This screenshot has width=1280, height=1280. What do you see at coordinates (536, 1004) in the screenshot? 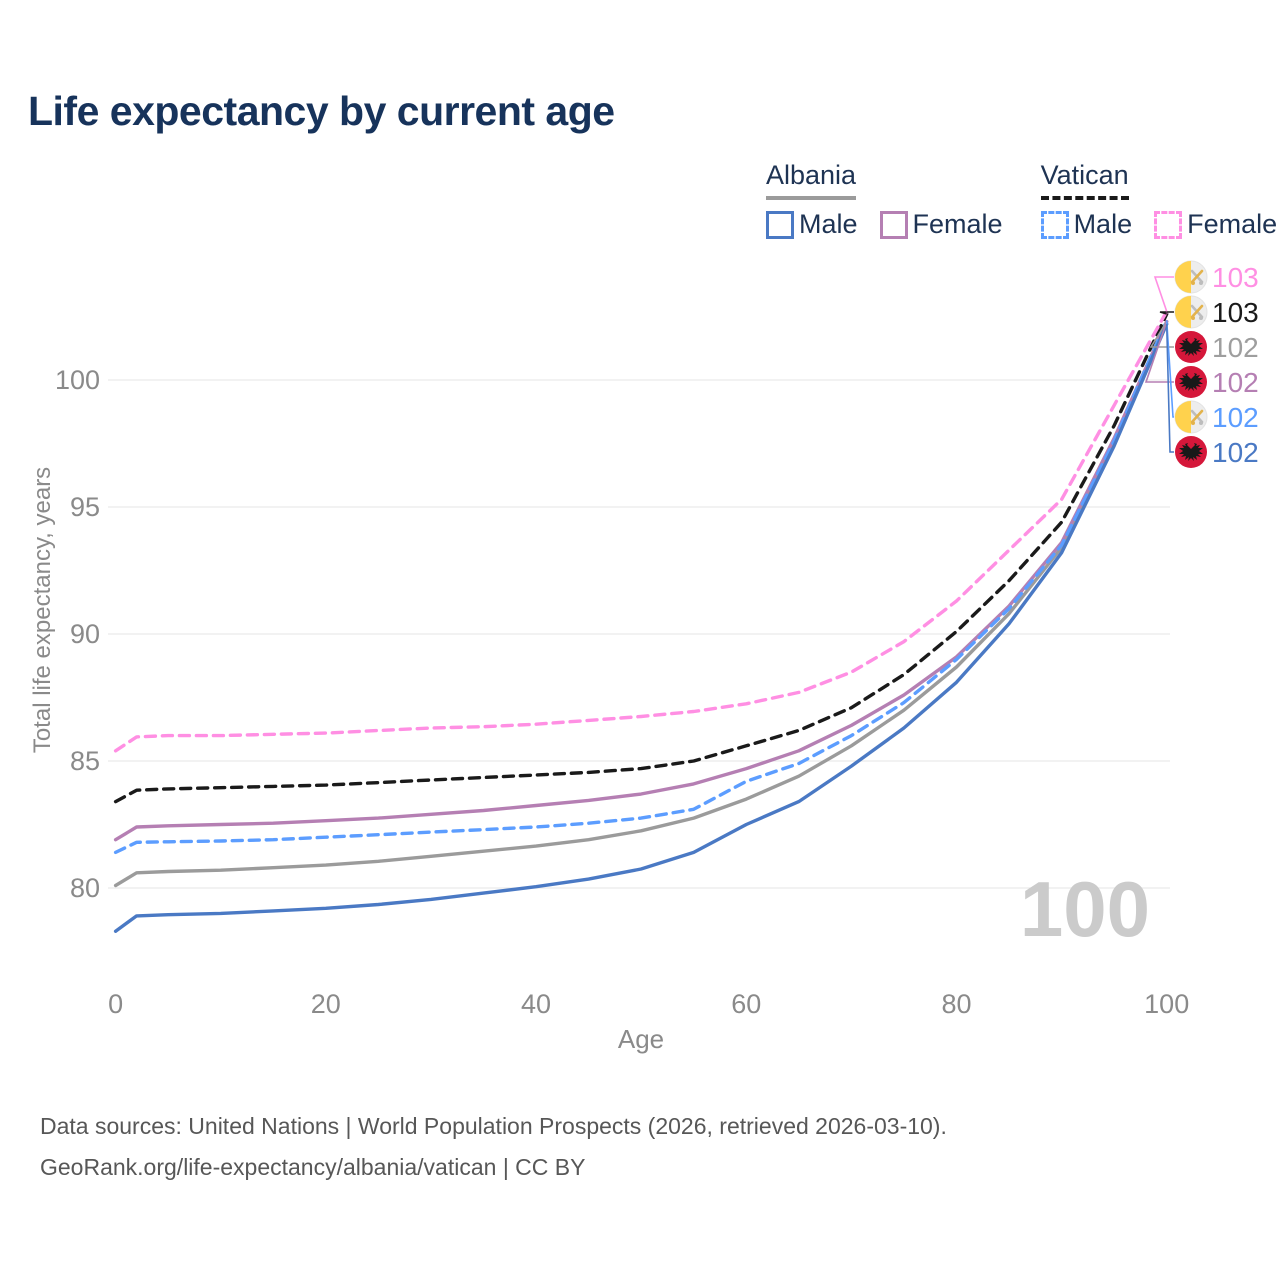
I see `x-tick-label: 40` at bounding box center [536, 1004].